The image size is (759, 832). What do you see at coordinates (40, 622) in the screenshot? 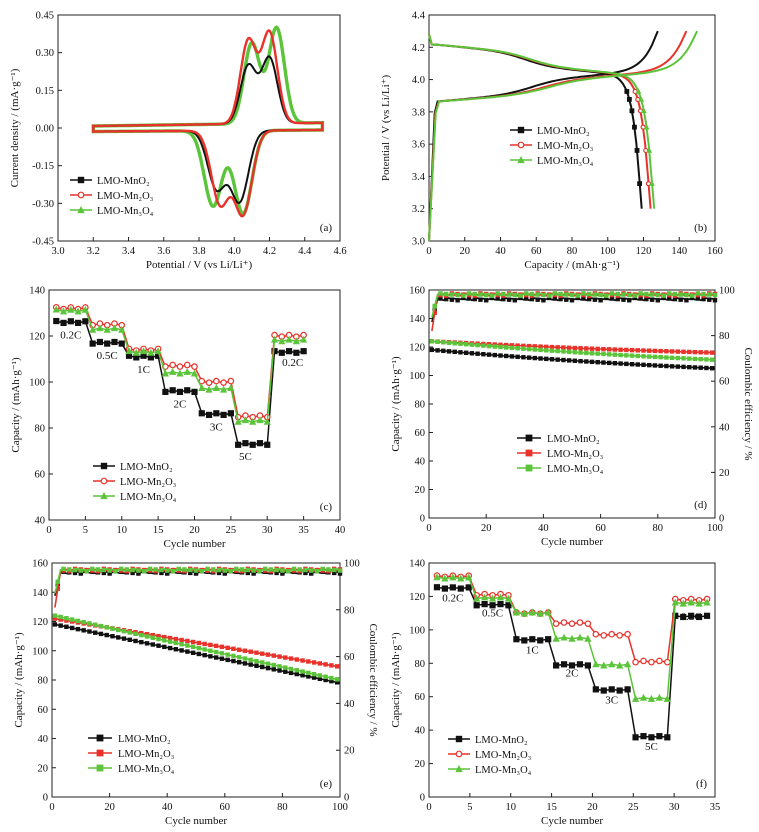
I see `y-tick-label: 120` at bounding box center [40, 622].